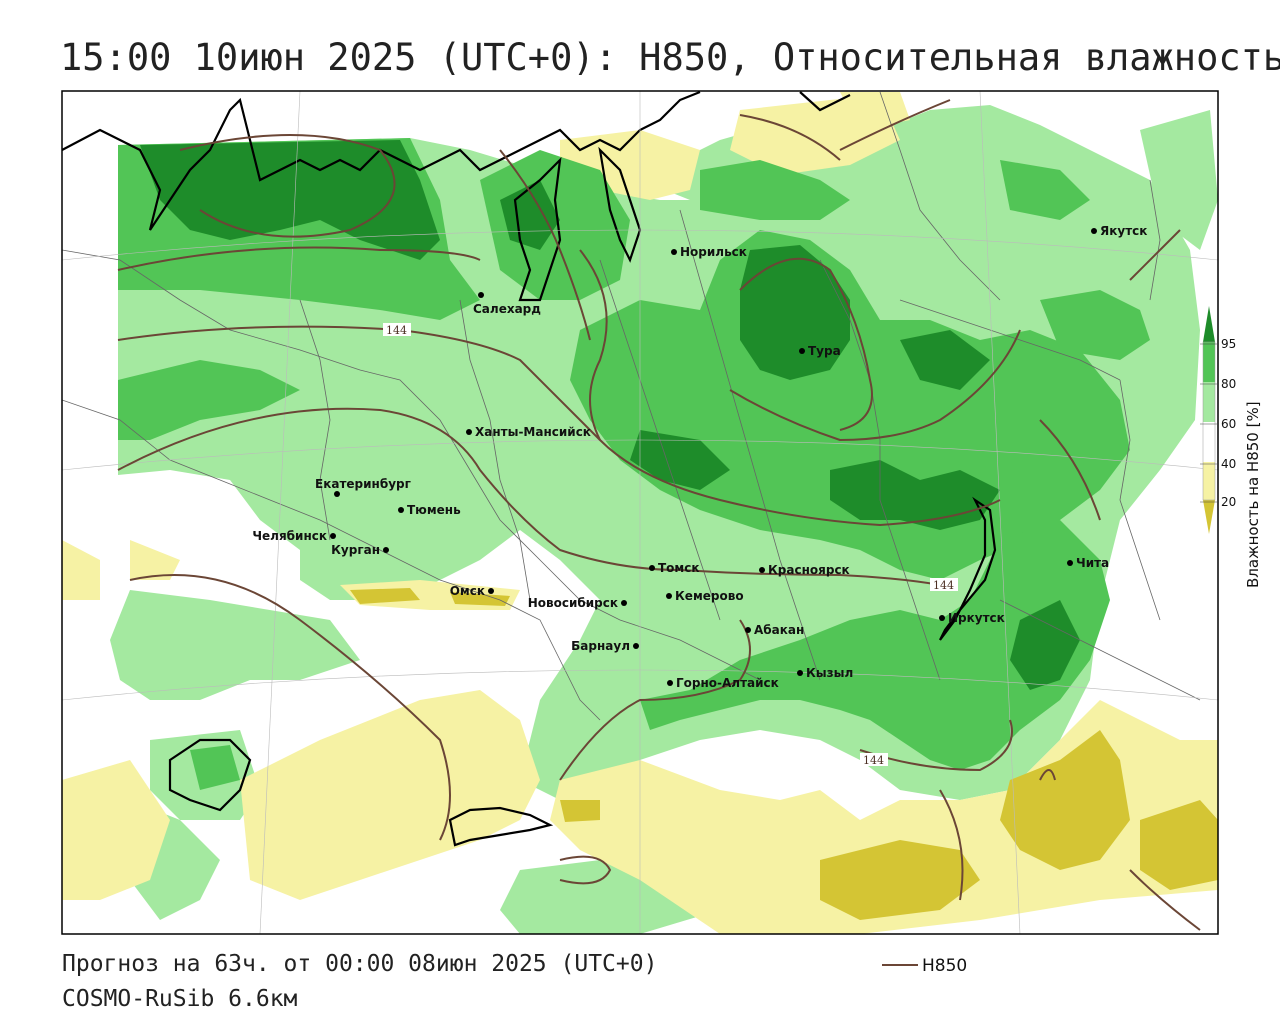  What do you see at coordinates (779, 630) in the screenshot?
I see `city-label: Абакан` at bounding box center [779, 630].